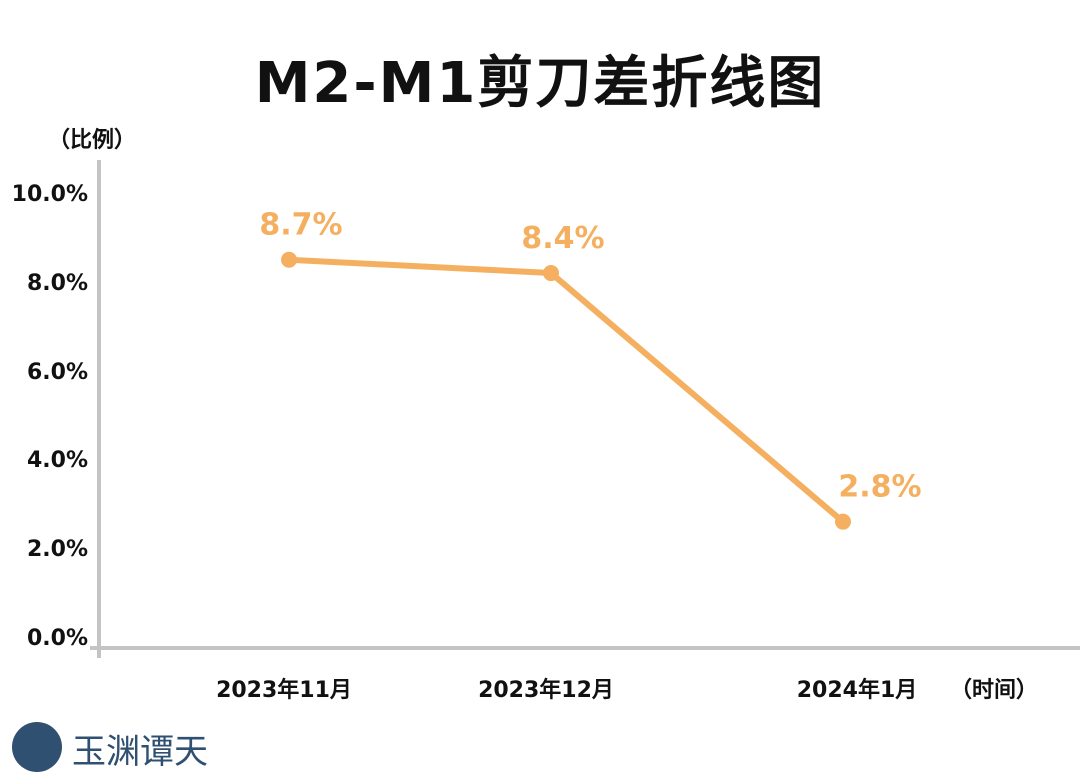  I want to click on data-label: 2.8%, so click(879, 487).